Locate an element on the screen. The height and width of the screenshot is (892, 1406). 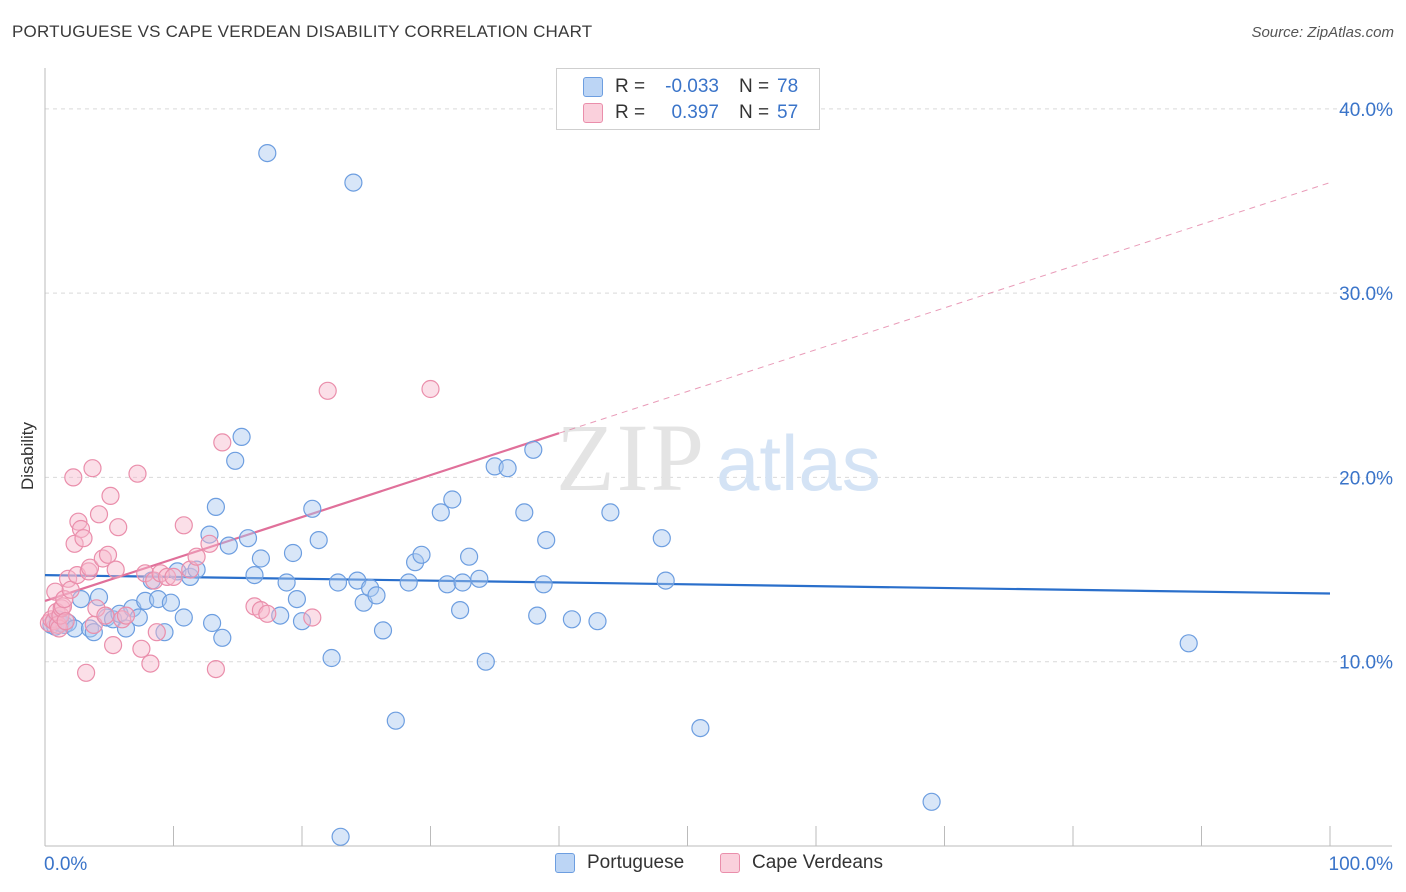
legend-item-portuguese: Portuguese is located at coordinates (619, 863).